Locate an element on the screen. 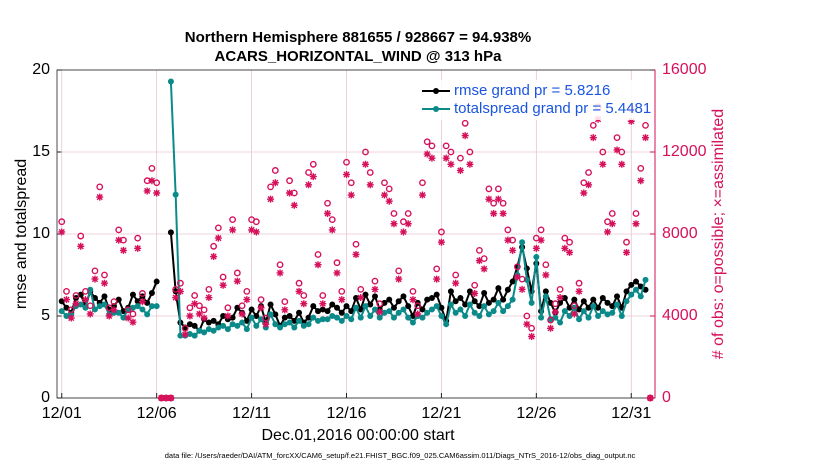  y2-axis-label: # of obs: o=possible; ×=assimilated is located at coordinates (718, 234).